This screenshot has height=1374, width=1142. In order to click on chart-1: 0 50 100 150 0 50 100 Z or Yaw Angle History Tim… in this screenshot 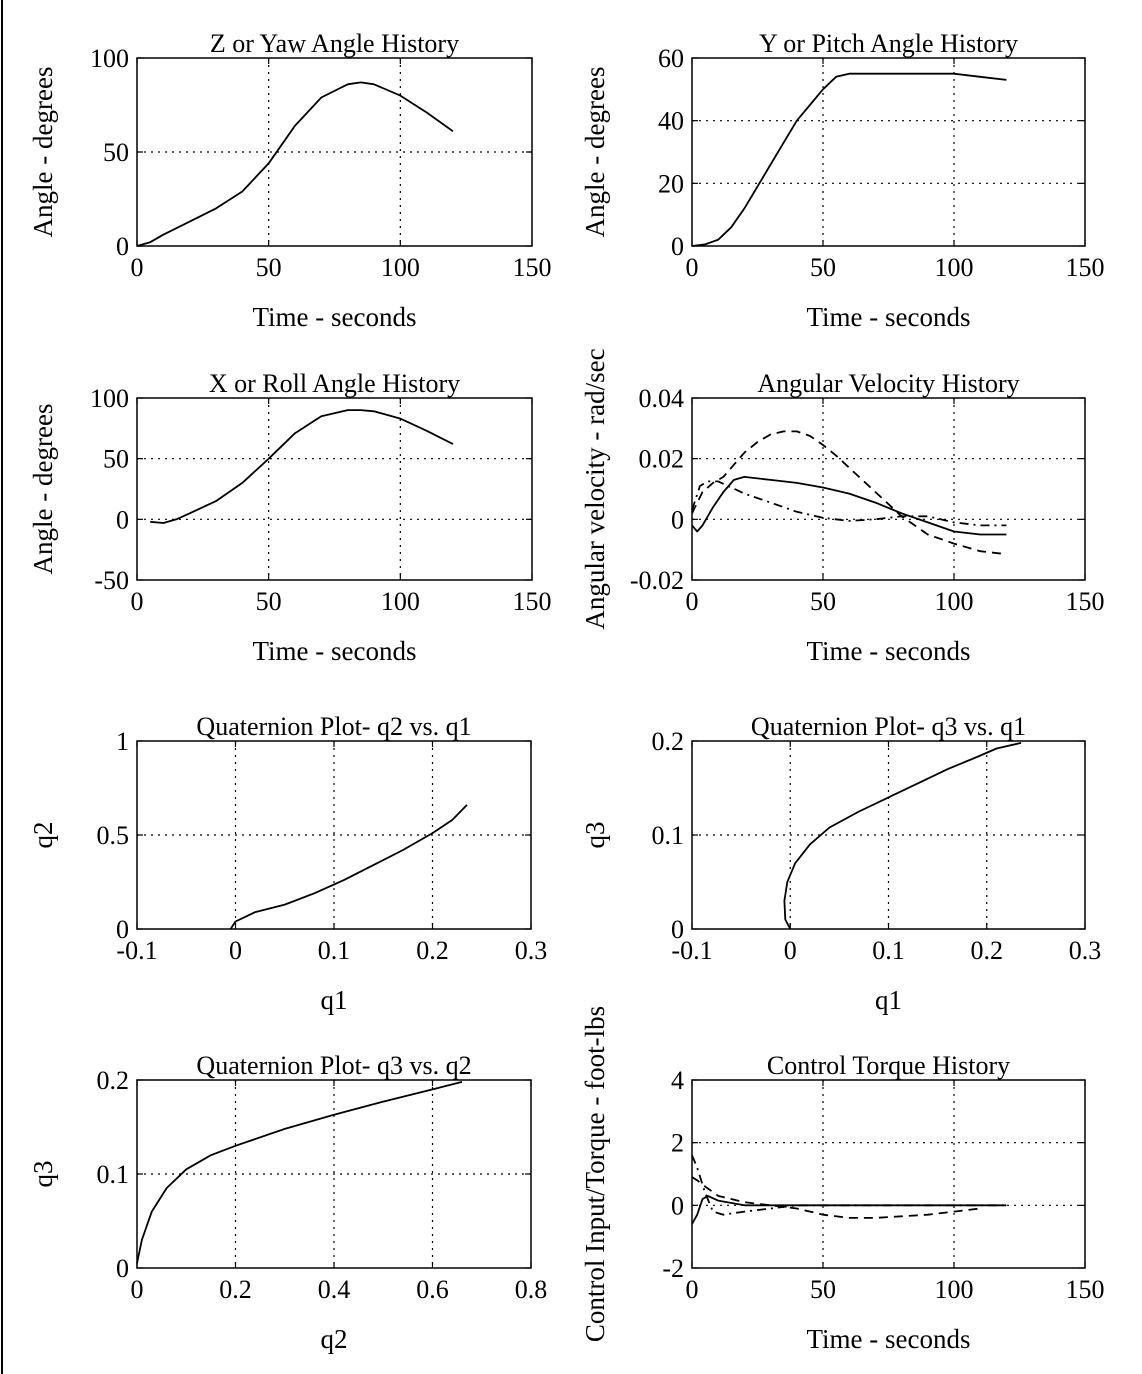, I will do `click(290, 180)`.